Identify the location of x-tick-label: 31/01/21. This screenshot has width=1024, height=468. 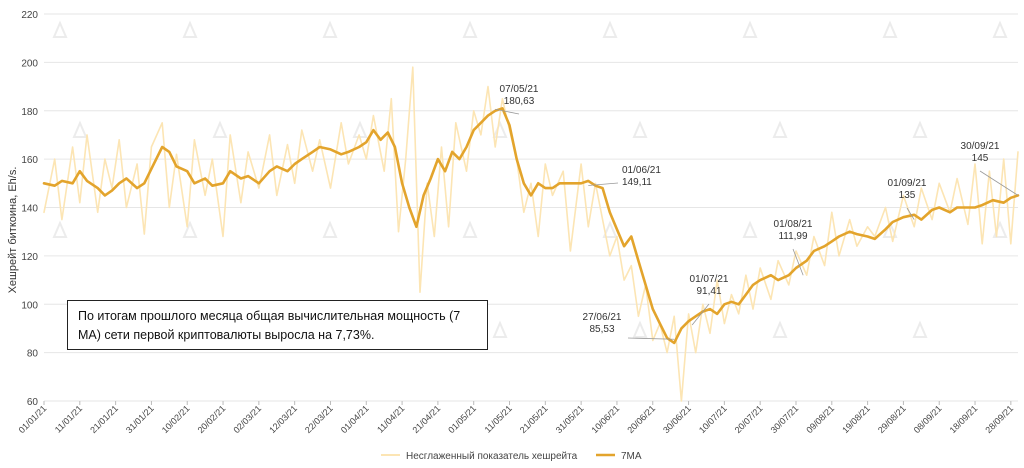
(140, 419).